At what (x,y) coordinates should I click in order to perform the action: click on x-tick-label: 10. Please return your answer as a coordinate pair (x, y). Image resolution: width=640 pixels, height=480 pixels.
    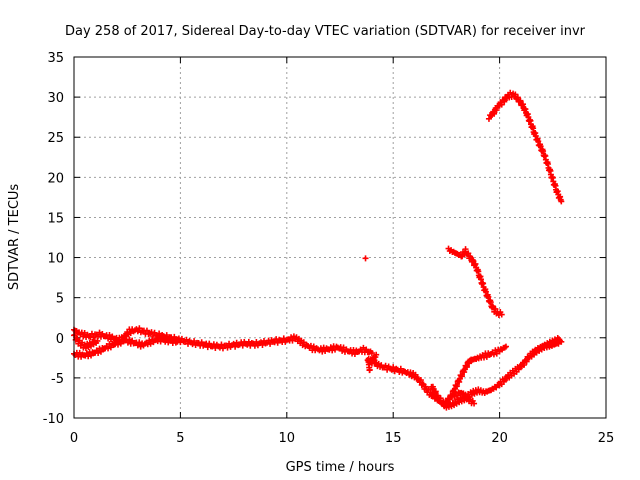
    Looking at the image, I should click on (287, 438).